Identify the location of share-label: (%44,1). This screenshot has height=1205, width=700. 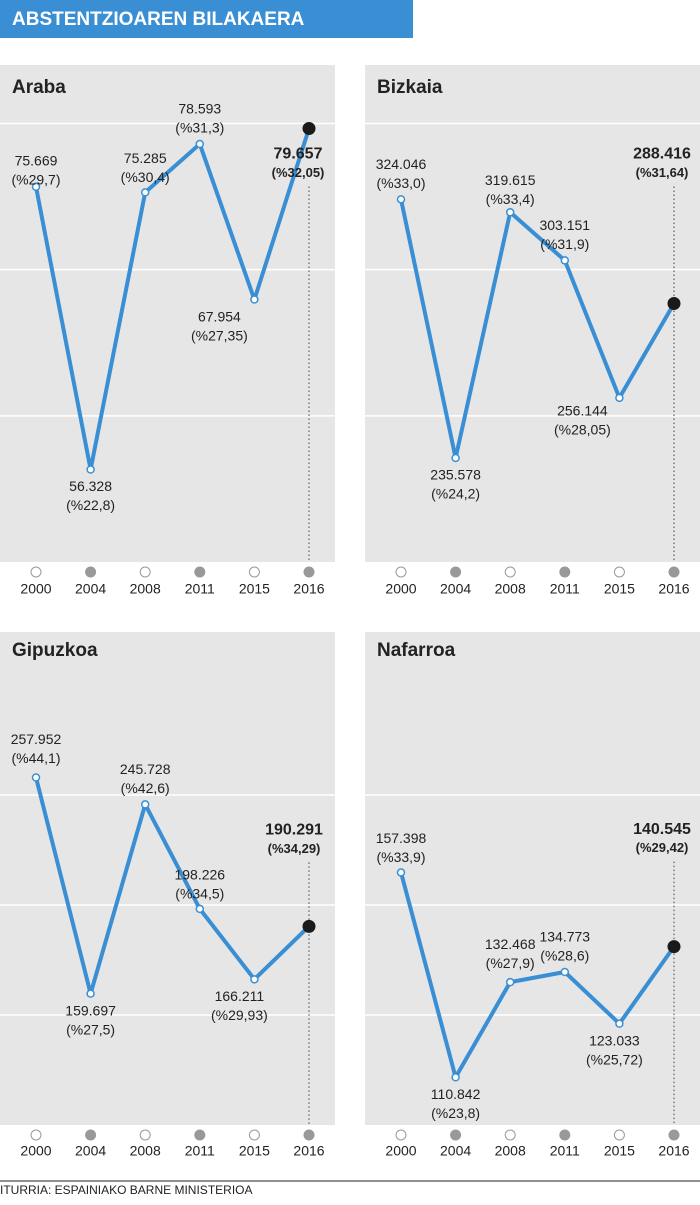
(35, 758).